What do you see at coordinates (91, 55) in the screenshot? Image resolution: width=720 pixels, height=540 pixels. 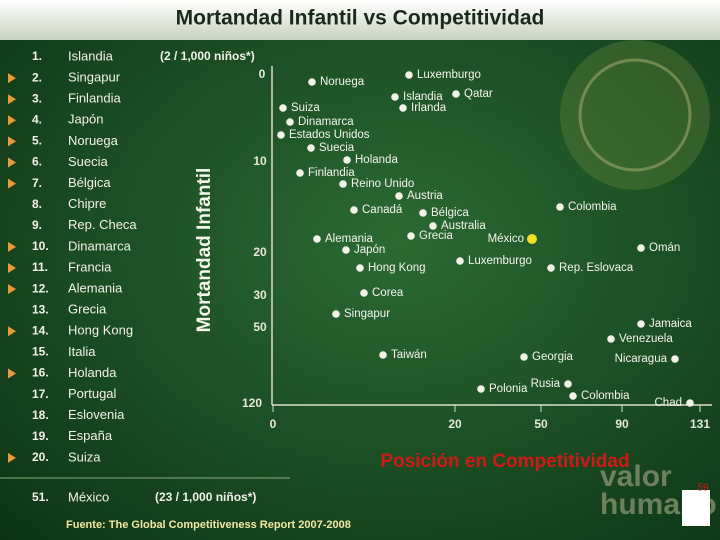 I see `country: Islandia` at bounding box center [91, 55].